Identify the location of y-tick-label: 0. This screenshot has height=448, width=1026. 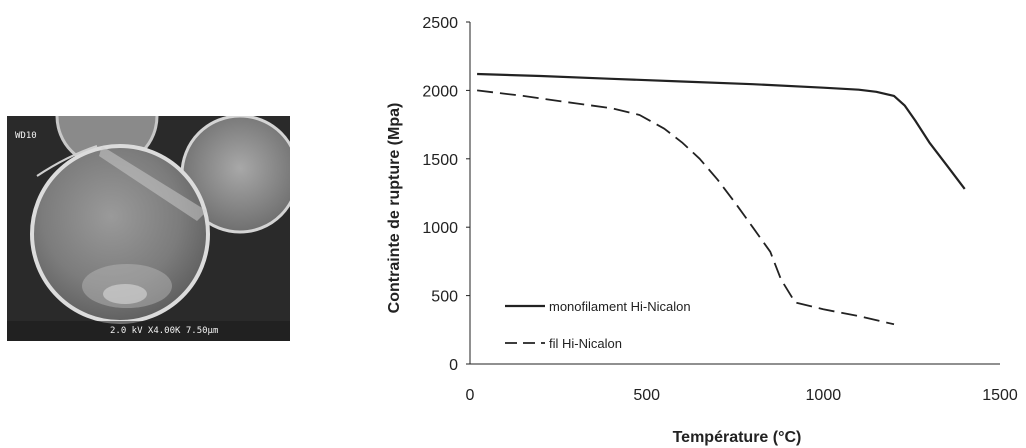
(453, 365).